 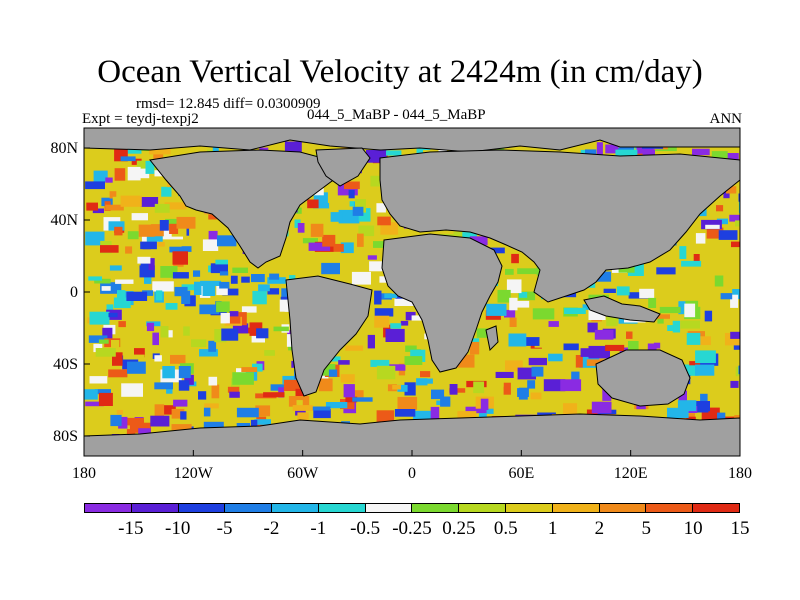 I want to click on land-australia, so click(x=643, y=378).